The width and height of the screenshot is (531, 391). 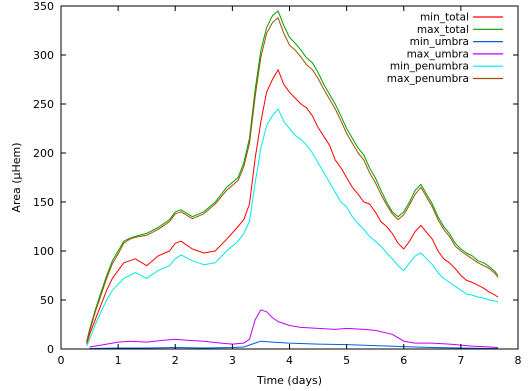 What do you see at coordinates (47, 300) in the screenshot?
I see `y-tick-label: 50` at bounding box center [47, 300].